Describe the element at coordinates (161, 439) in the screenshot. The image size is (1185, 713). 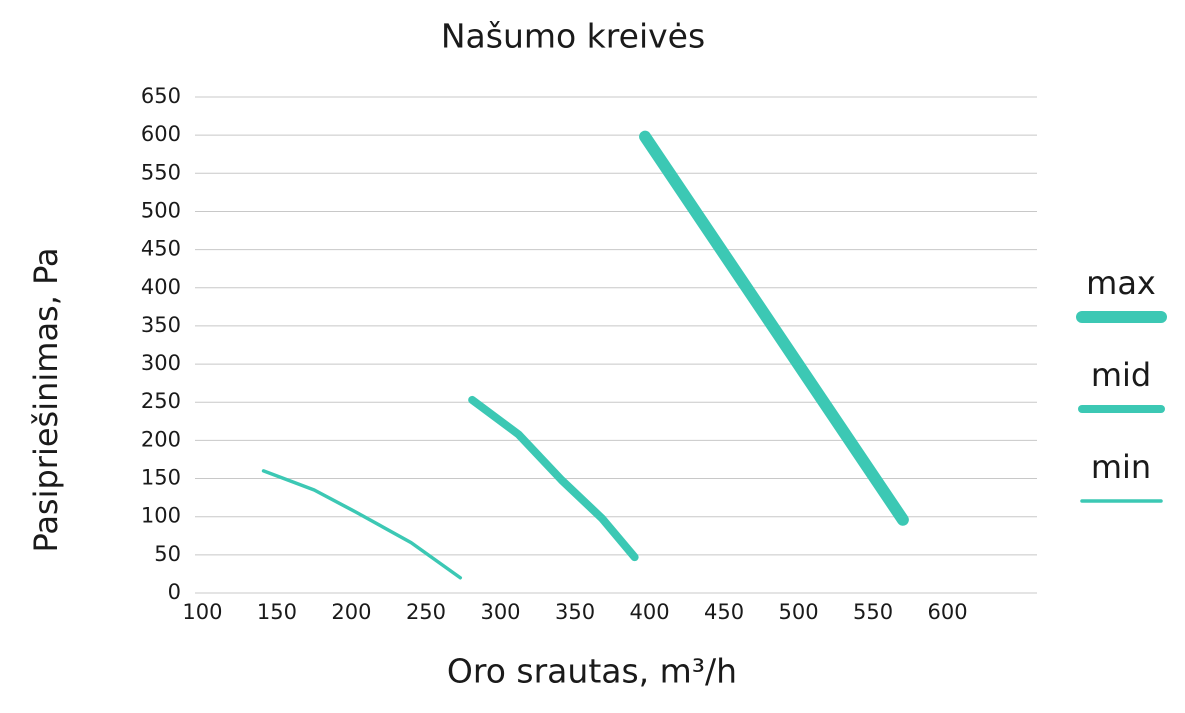
I see `y-tick-label: 200` at that location.